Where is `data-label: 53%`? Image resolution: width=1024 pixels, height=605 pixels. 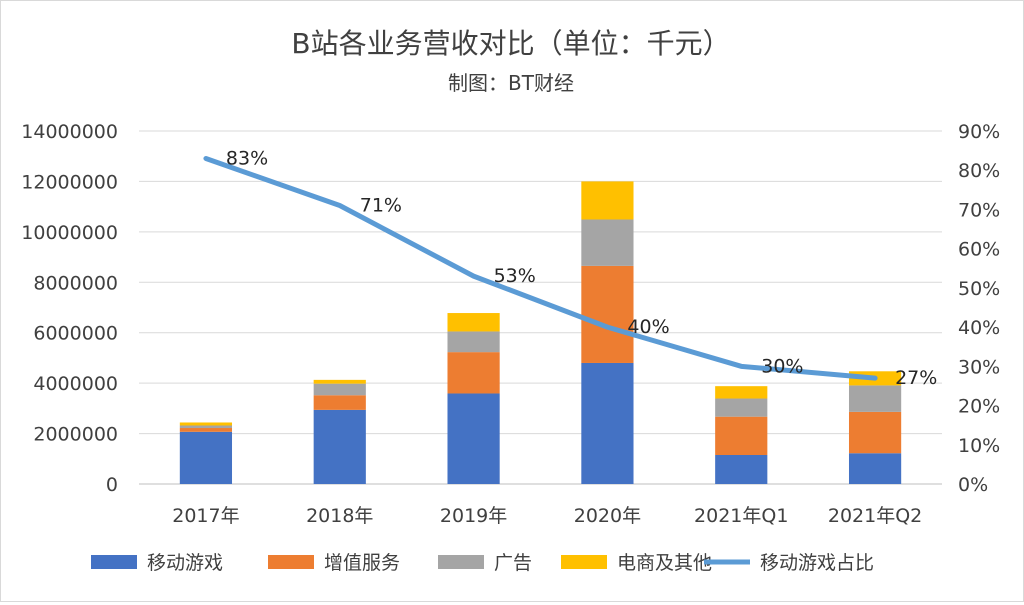
data-label: 53% is located at coordinates (515, 276).